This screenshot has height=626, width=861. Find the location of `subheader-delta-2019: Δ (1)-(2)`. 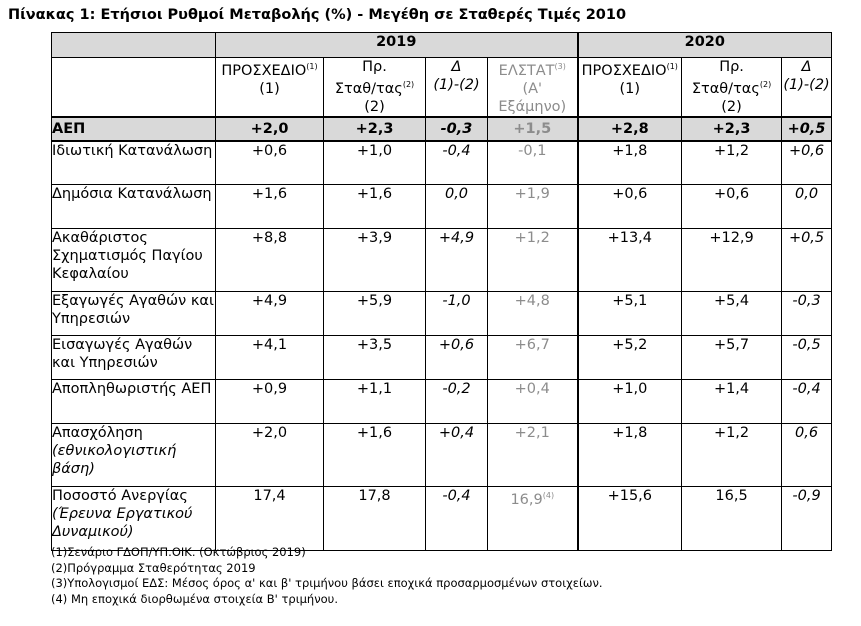

subheader-delta-2019: Δ (1)-(2) is located at coordinates (456, 87).